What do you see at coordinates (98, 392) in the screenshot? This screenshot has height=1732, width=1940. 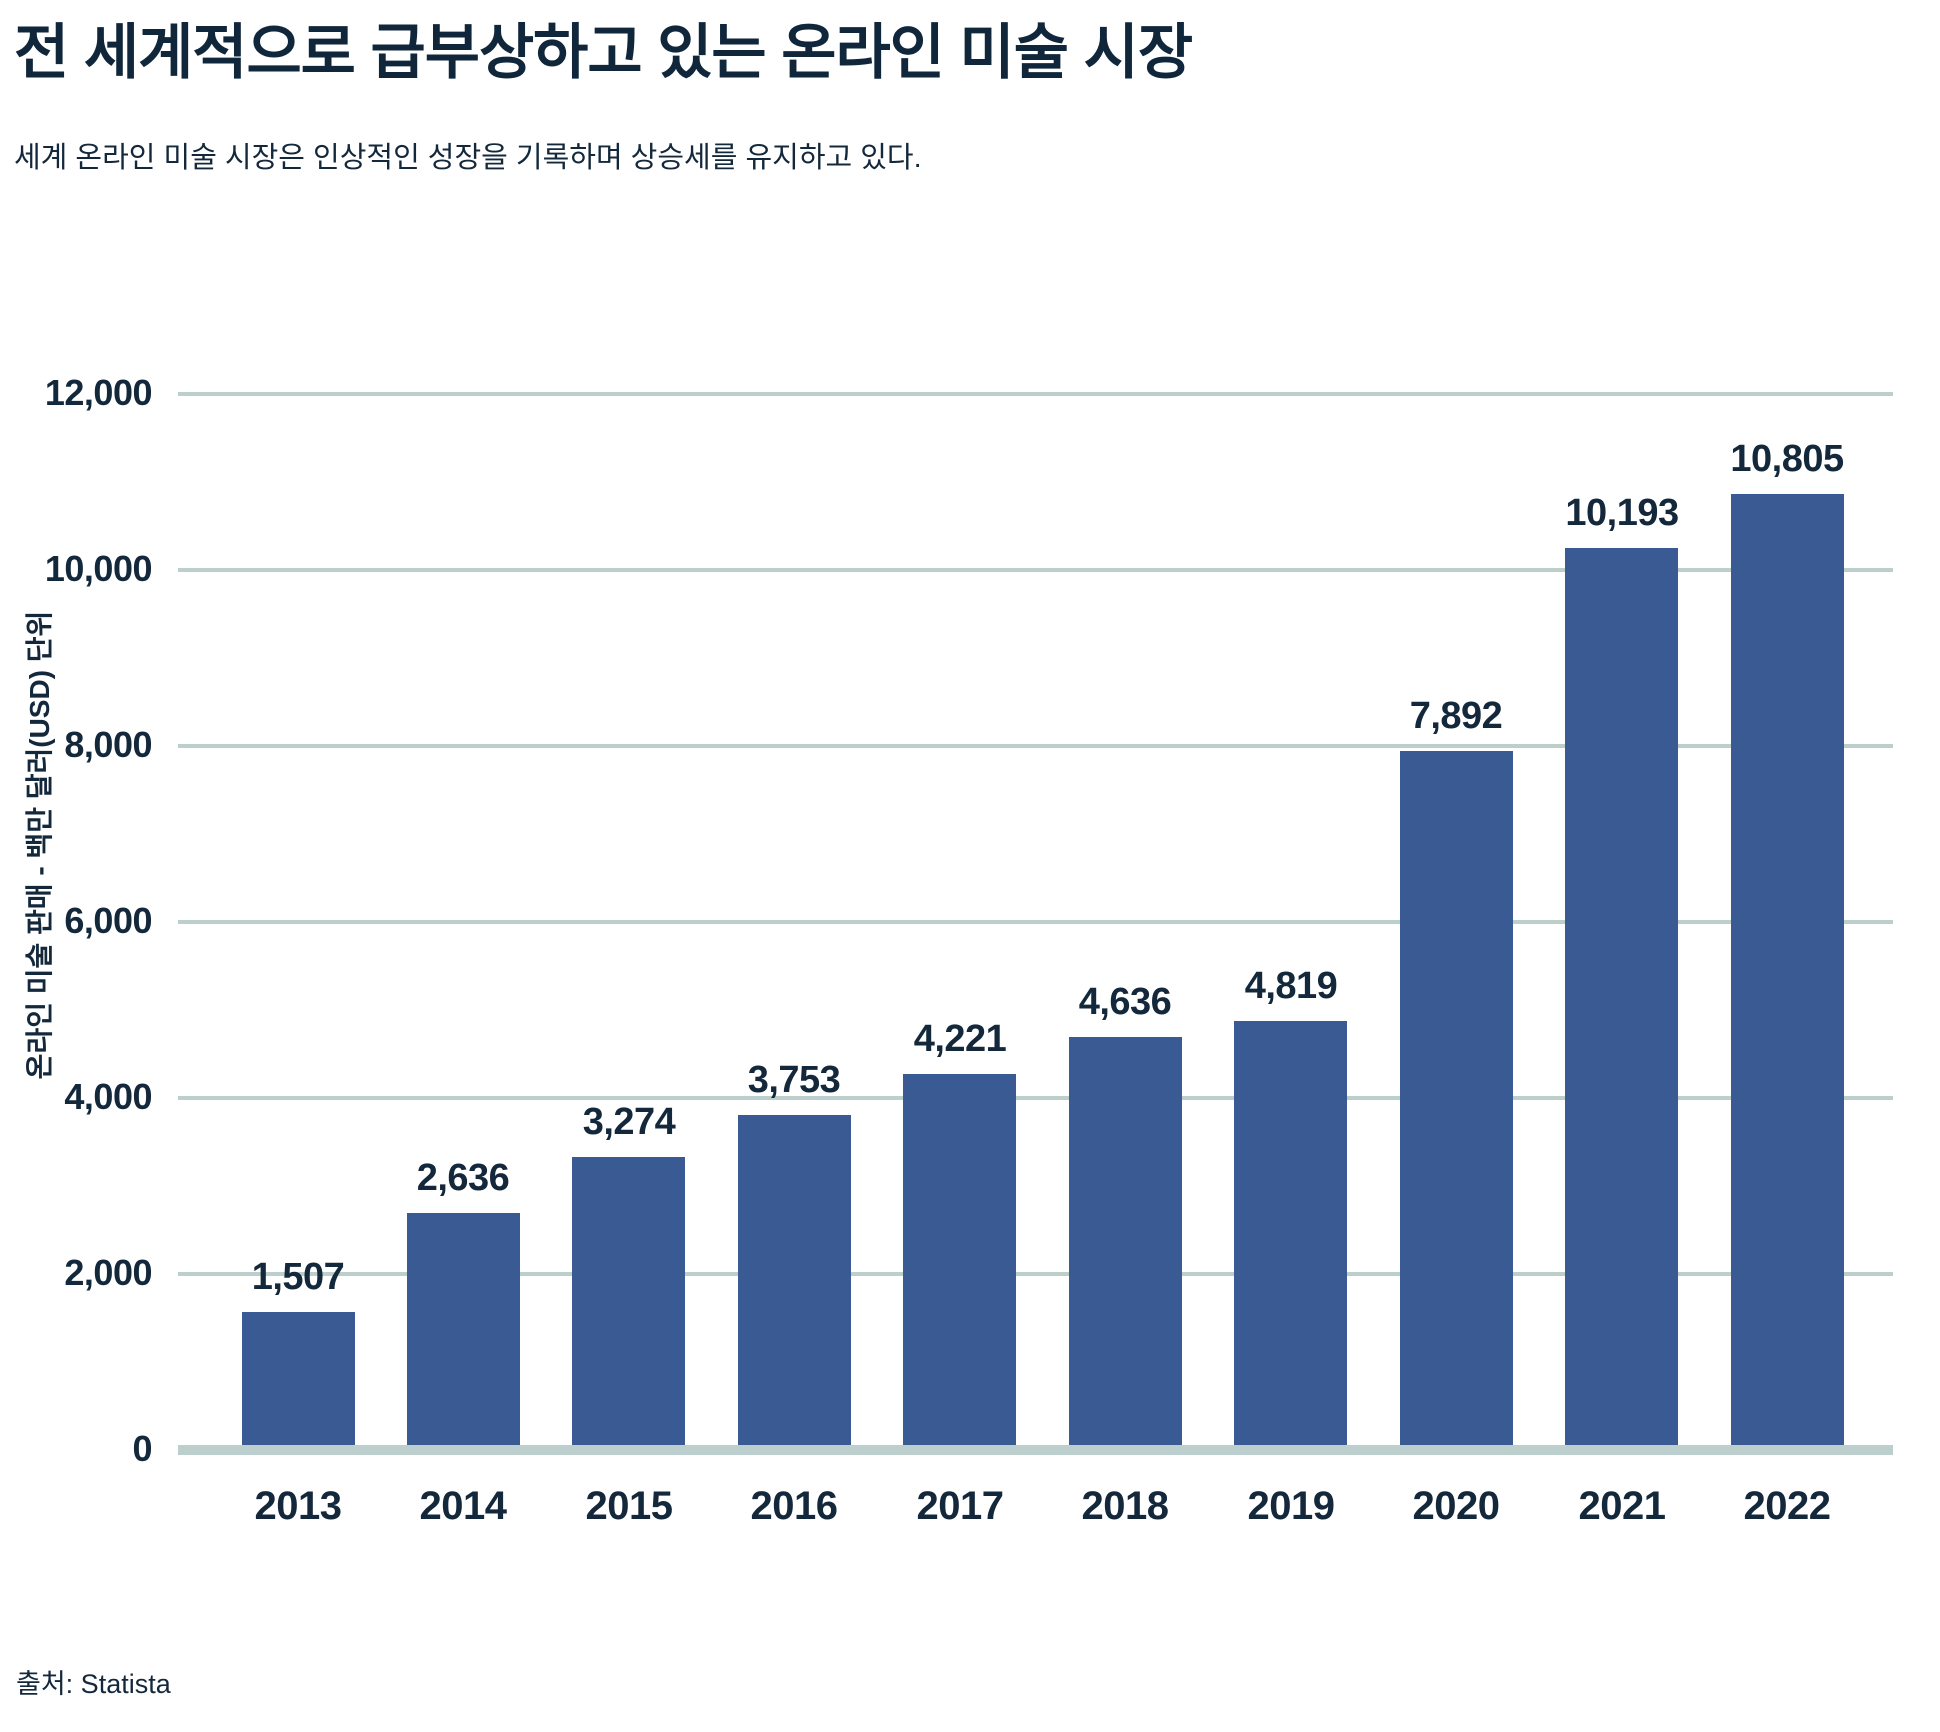 I see `y-tick-label: 12,000` at bounding box center [98, 392].